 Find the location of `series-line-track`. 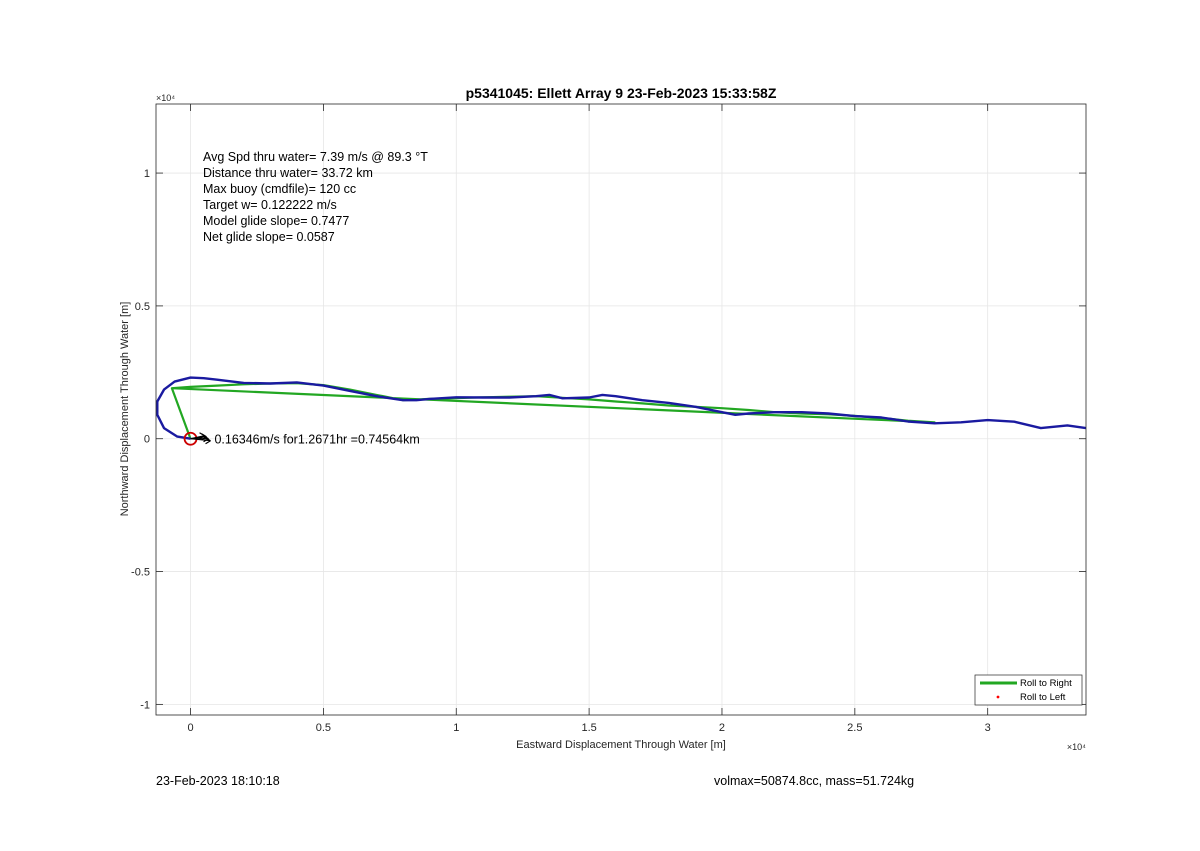

series-line-track is located at coordinates (621, 408).